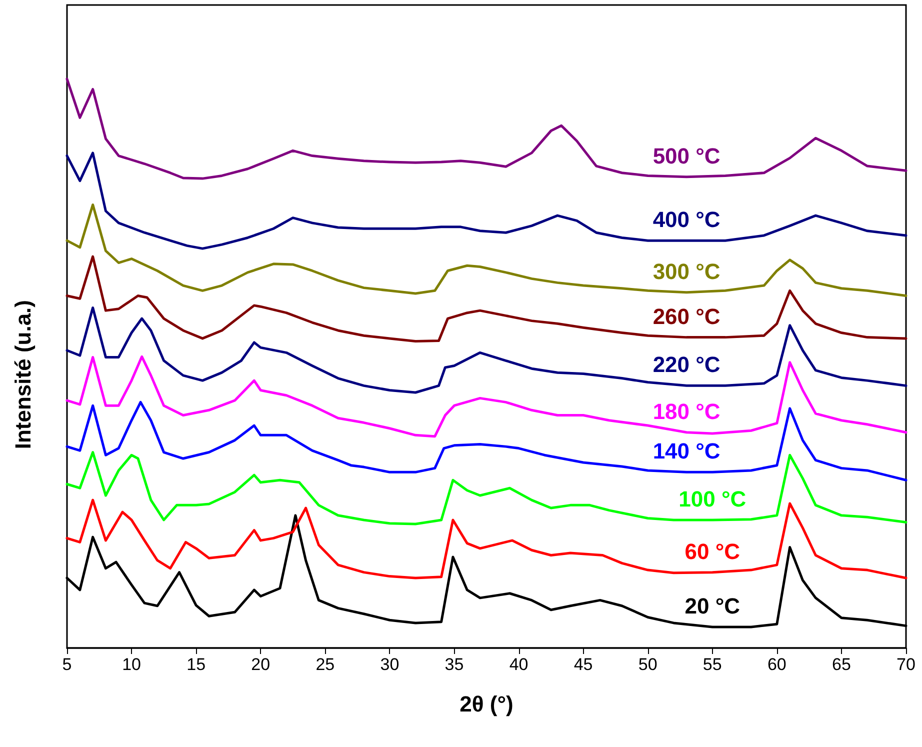 This screenshot has height=747, width=922. Describe the element at coordinates (686, 365) in the screenshot. I see `series-label: 220 °C` at that location.